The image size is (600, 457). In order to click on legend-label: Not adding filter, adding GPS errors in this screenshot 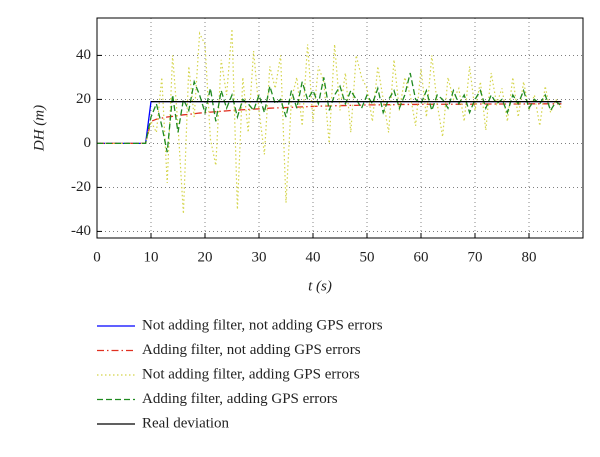, I will do `click(251, 374)`.